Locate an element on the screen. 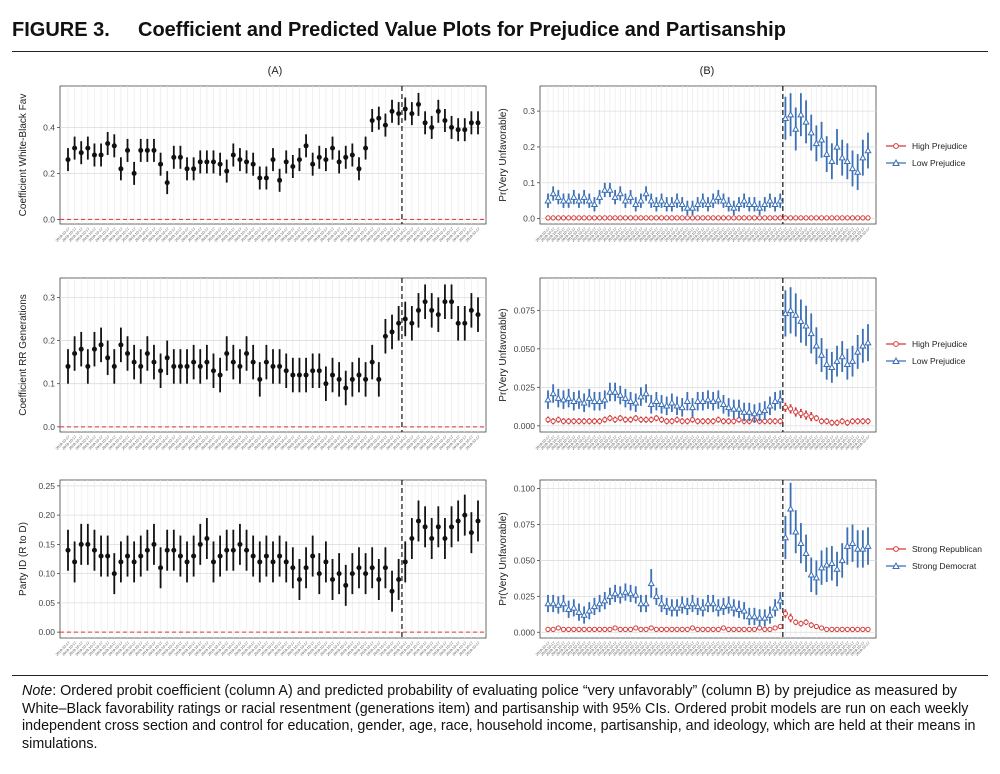 This screenshot has height=774, width=1000. panel-a3-ytick-label: 0.15 is located at coordinates (46, 544).